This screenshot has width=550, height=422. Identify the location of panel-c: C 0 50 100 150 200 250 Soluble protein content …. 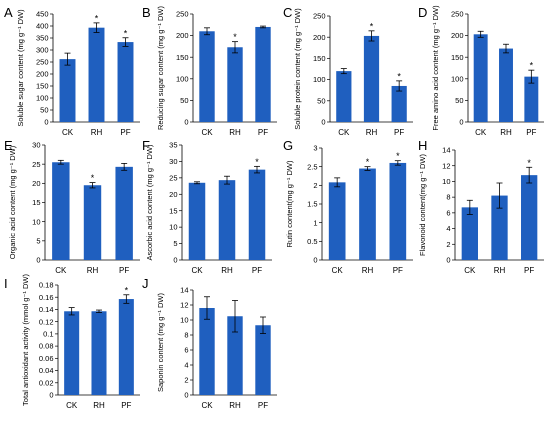
(348, 71).